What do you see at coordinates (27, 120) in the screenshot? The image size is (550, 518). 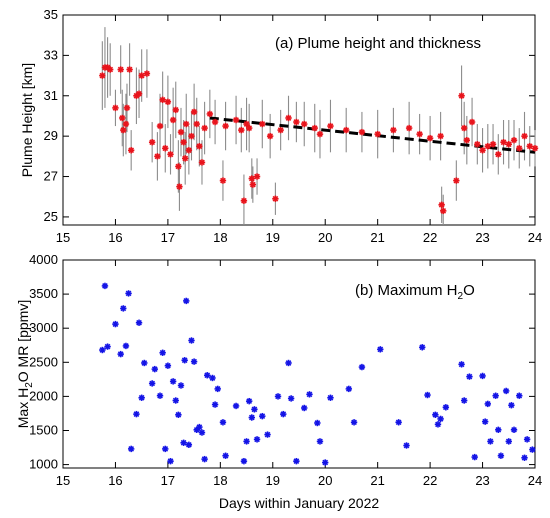 I see `panel-a-y-axis-label: Plume Height [km]` at bounding box center [27, 120].